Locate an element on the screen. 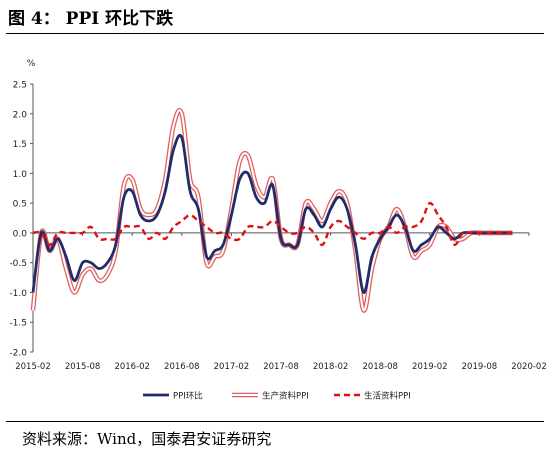  x-tick-label: 2018-08 is located at coordinates (380, 367).